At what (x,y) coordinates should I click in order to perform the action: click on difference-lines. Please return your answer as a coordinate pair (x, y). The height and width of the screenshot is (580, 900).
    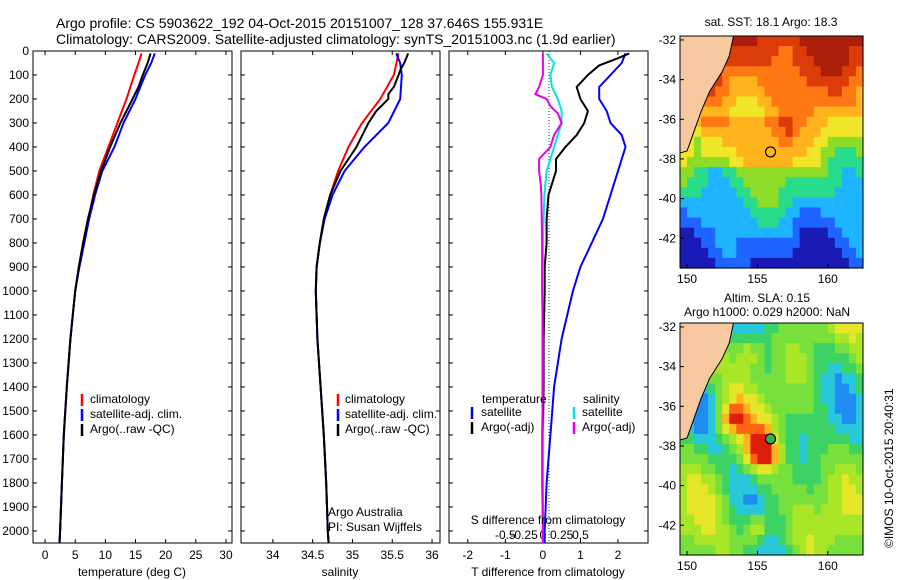
    Looking at the image, I should click on (582, 297).